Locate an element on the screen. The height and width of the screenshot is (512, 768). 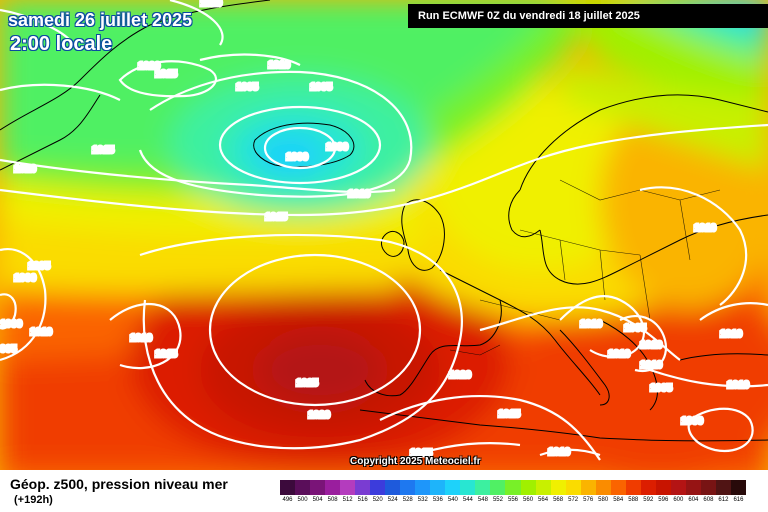
legend-label: 604 is located at coordinates (693, 500).